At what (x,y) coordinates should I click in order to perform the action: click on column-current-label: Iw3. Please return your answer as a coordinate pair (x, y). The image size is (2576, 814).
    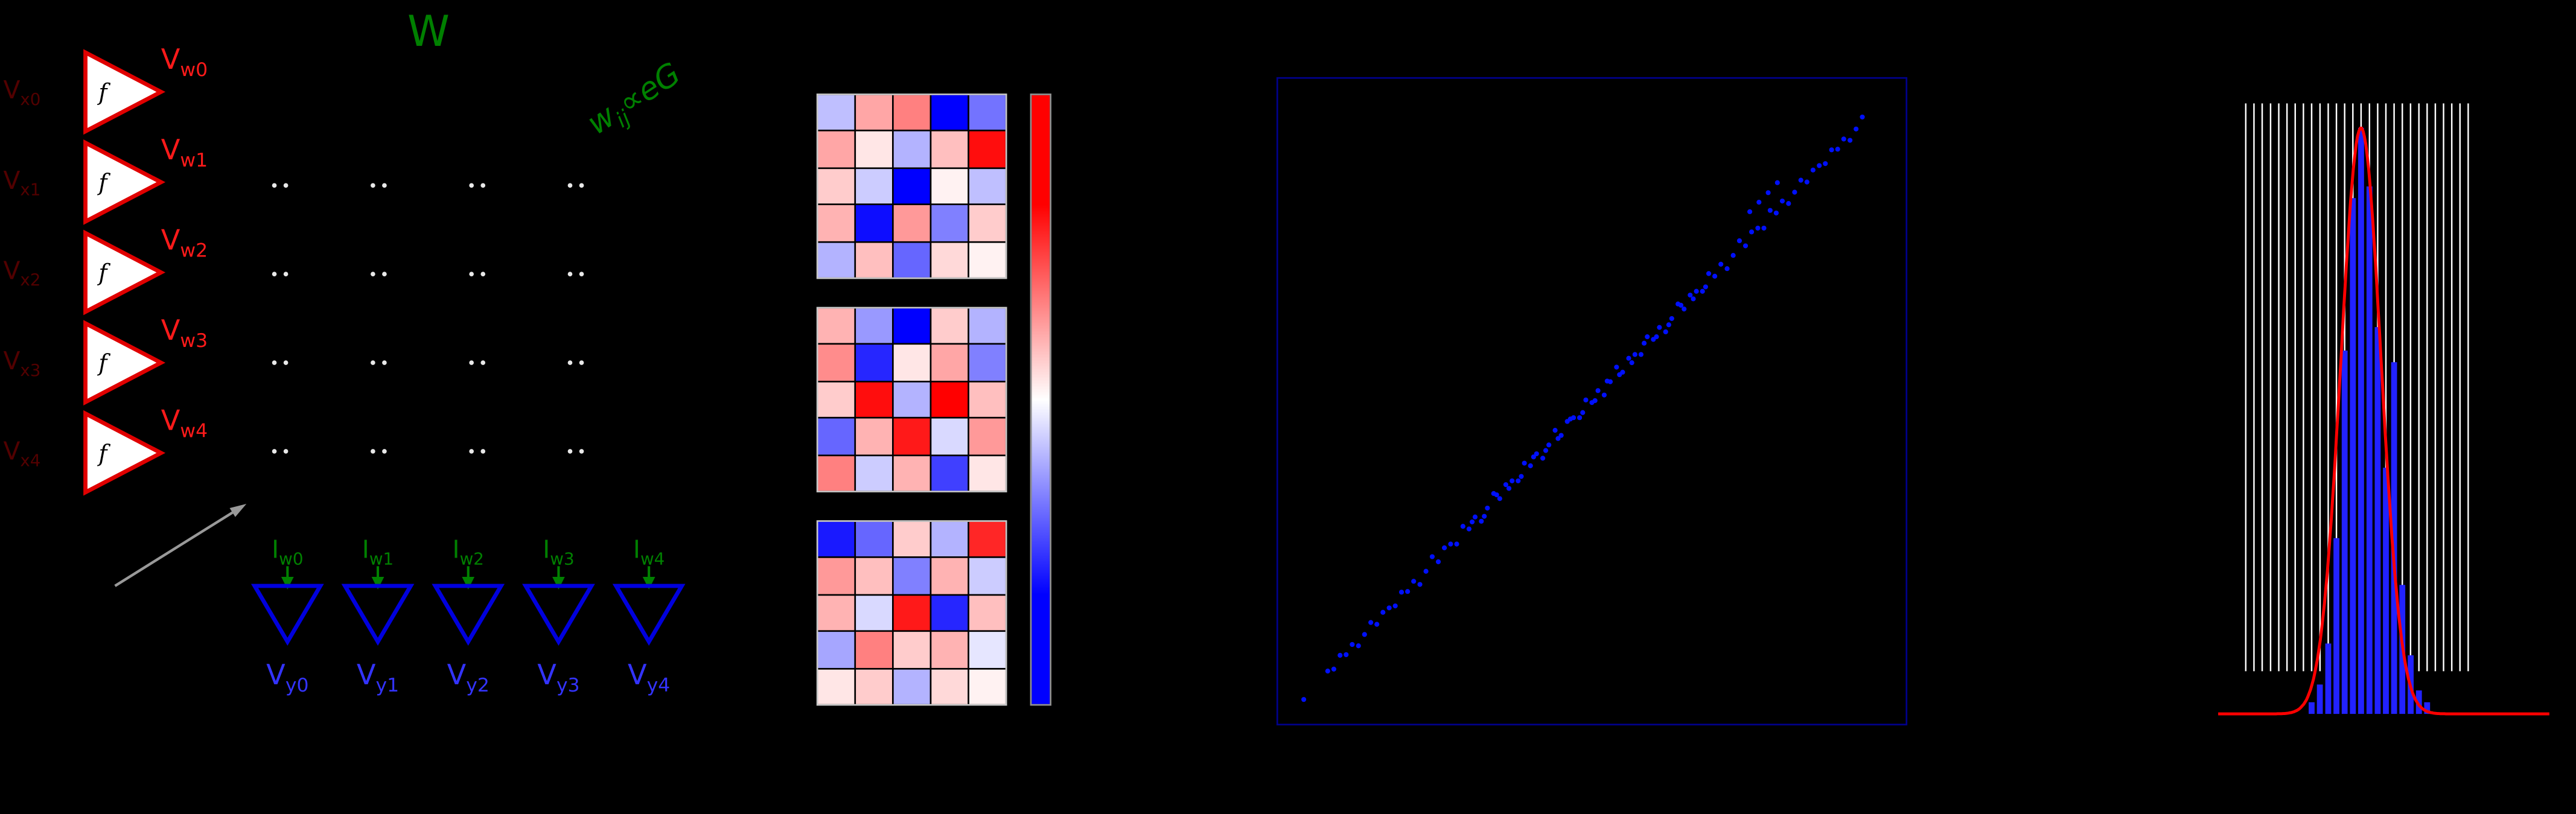
    Looking at the image, I should click on (559, 552).